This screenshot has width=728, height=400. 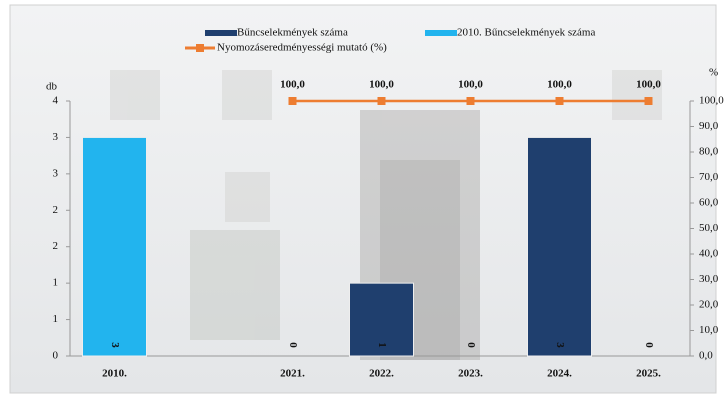 What do you see at coordinates (56, 101) in the screenshot?
I see `y-tick-label: 4` at bounding box center [56, 101].